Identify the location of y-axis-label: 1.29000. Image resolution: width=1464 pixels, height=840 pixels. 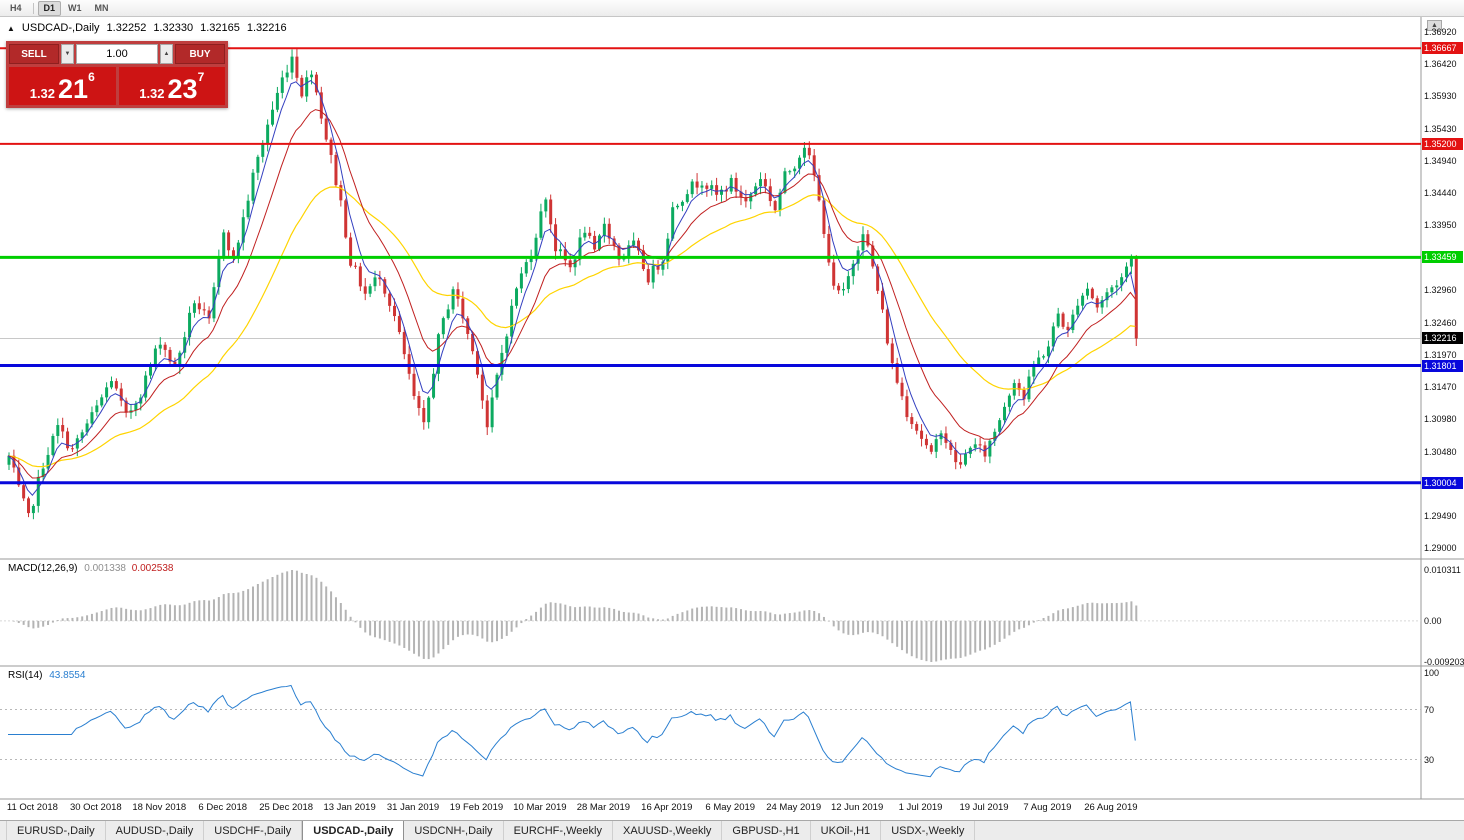
(1440, 548).